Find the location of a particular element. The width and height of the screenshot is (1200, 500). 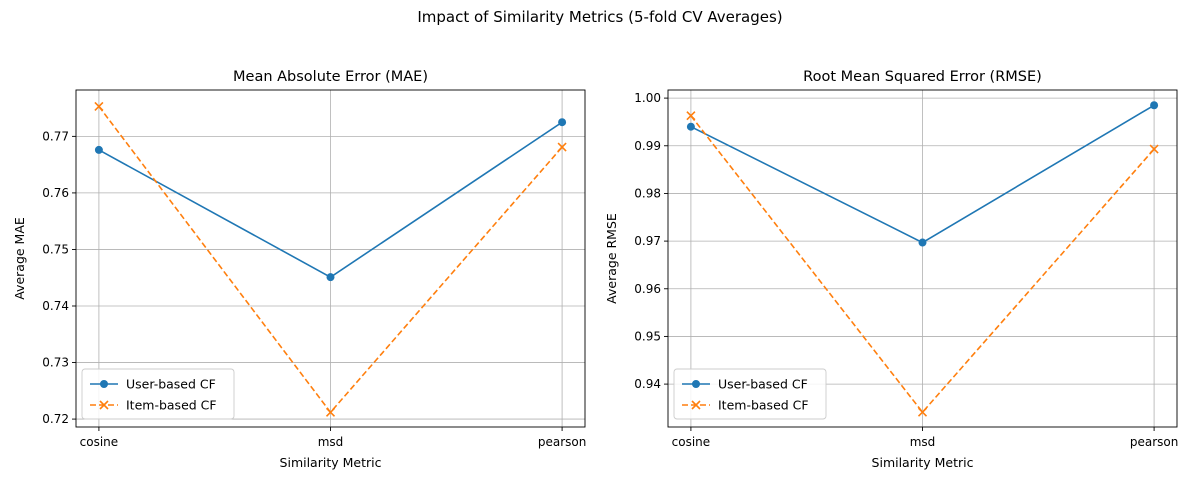

y-axis-label: Average MAE is located at coordinates (19, 258).